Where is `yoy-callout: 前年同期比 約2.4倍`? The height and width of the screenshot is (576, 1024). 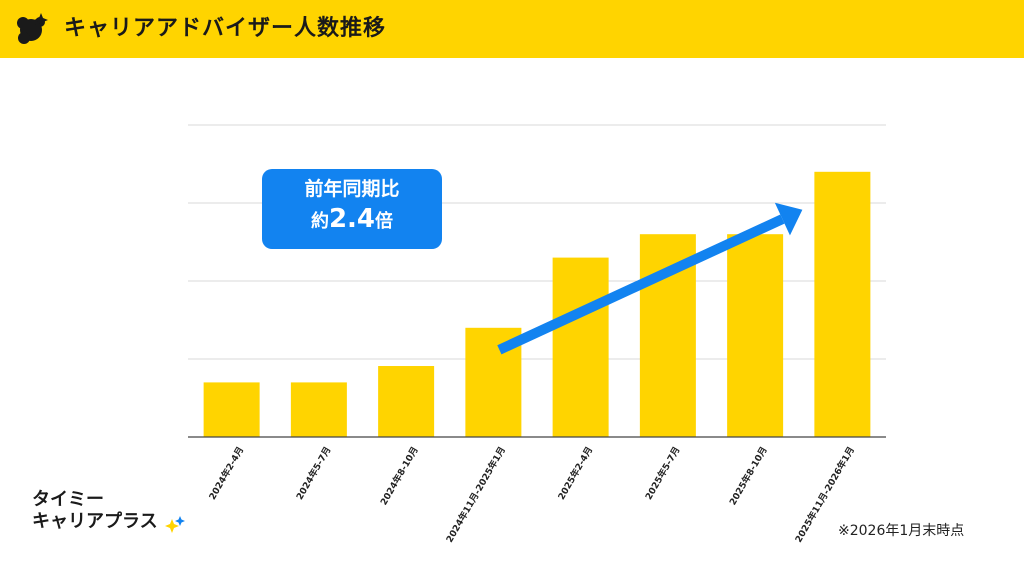 yoy-callout: 前年同期比 約2.4倍 is located at coordinates (352, 209).